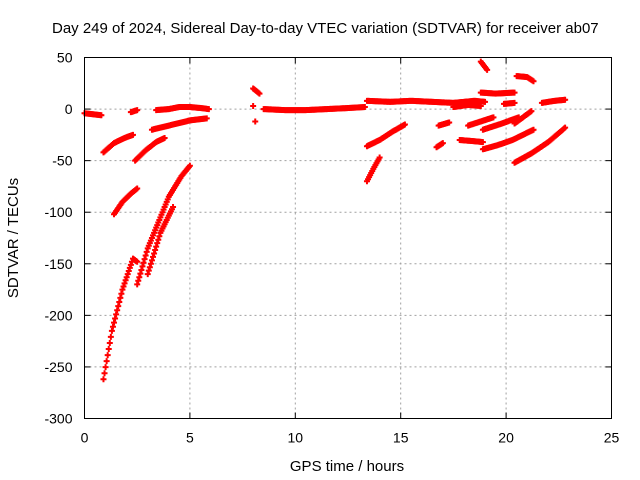  What do you see at coordinates (401, 438) in the screenshot?
I see `x-tick-label: 15` at bounding box center [401, 438].